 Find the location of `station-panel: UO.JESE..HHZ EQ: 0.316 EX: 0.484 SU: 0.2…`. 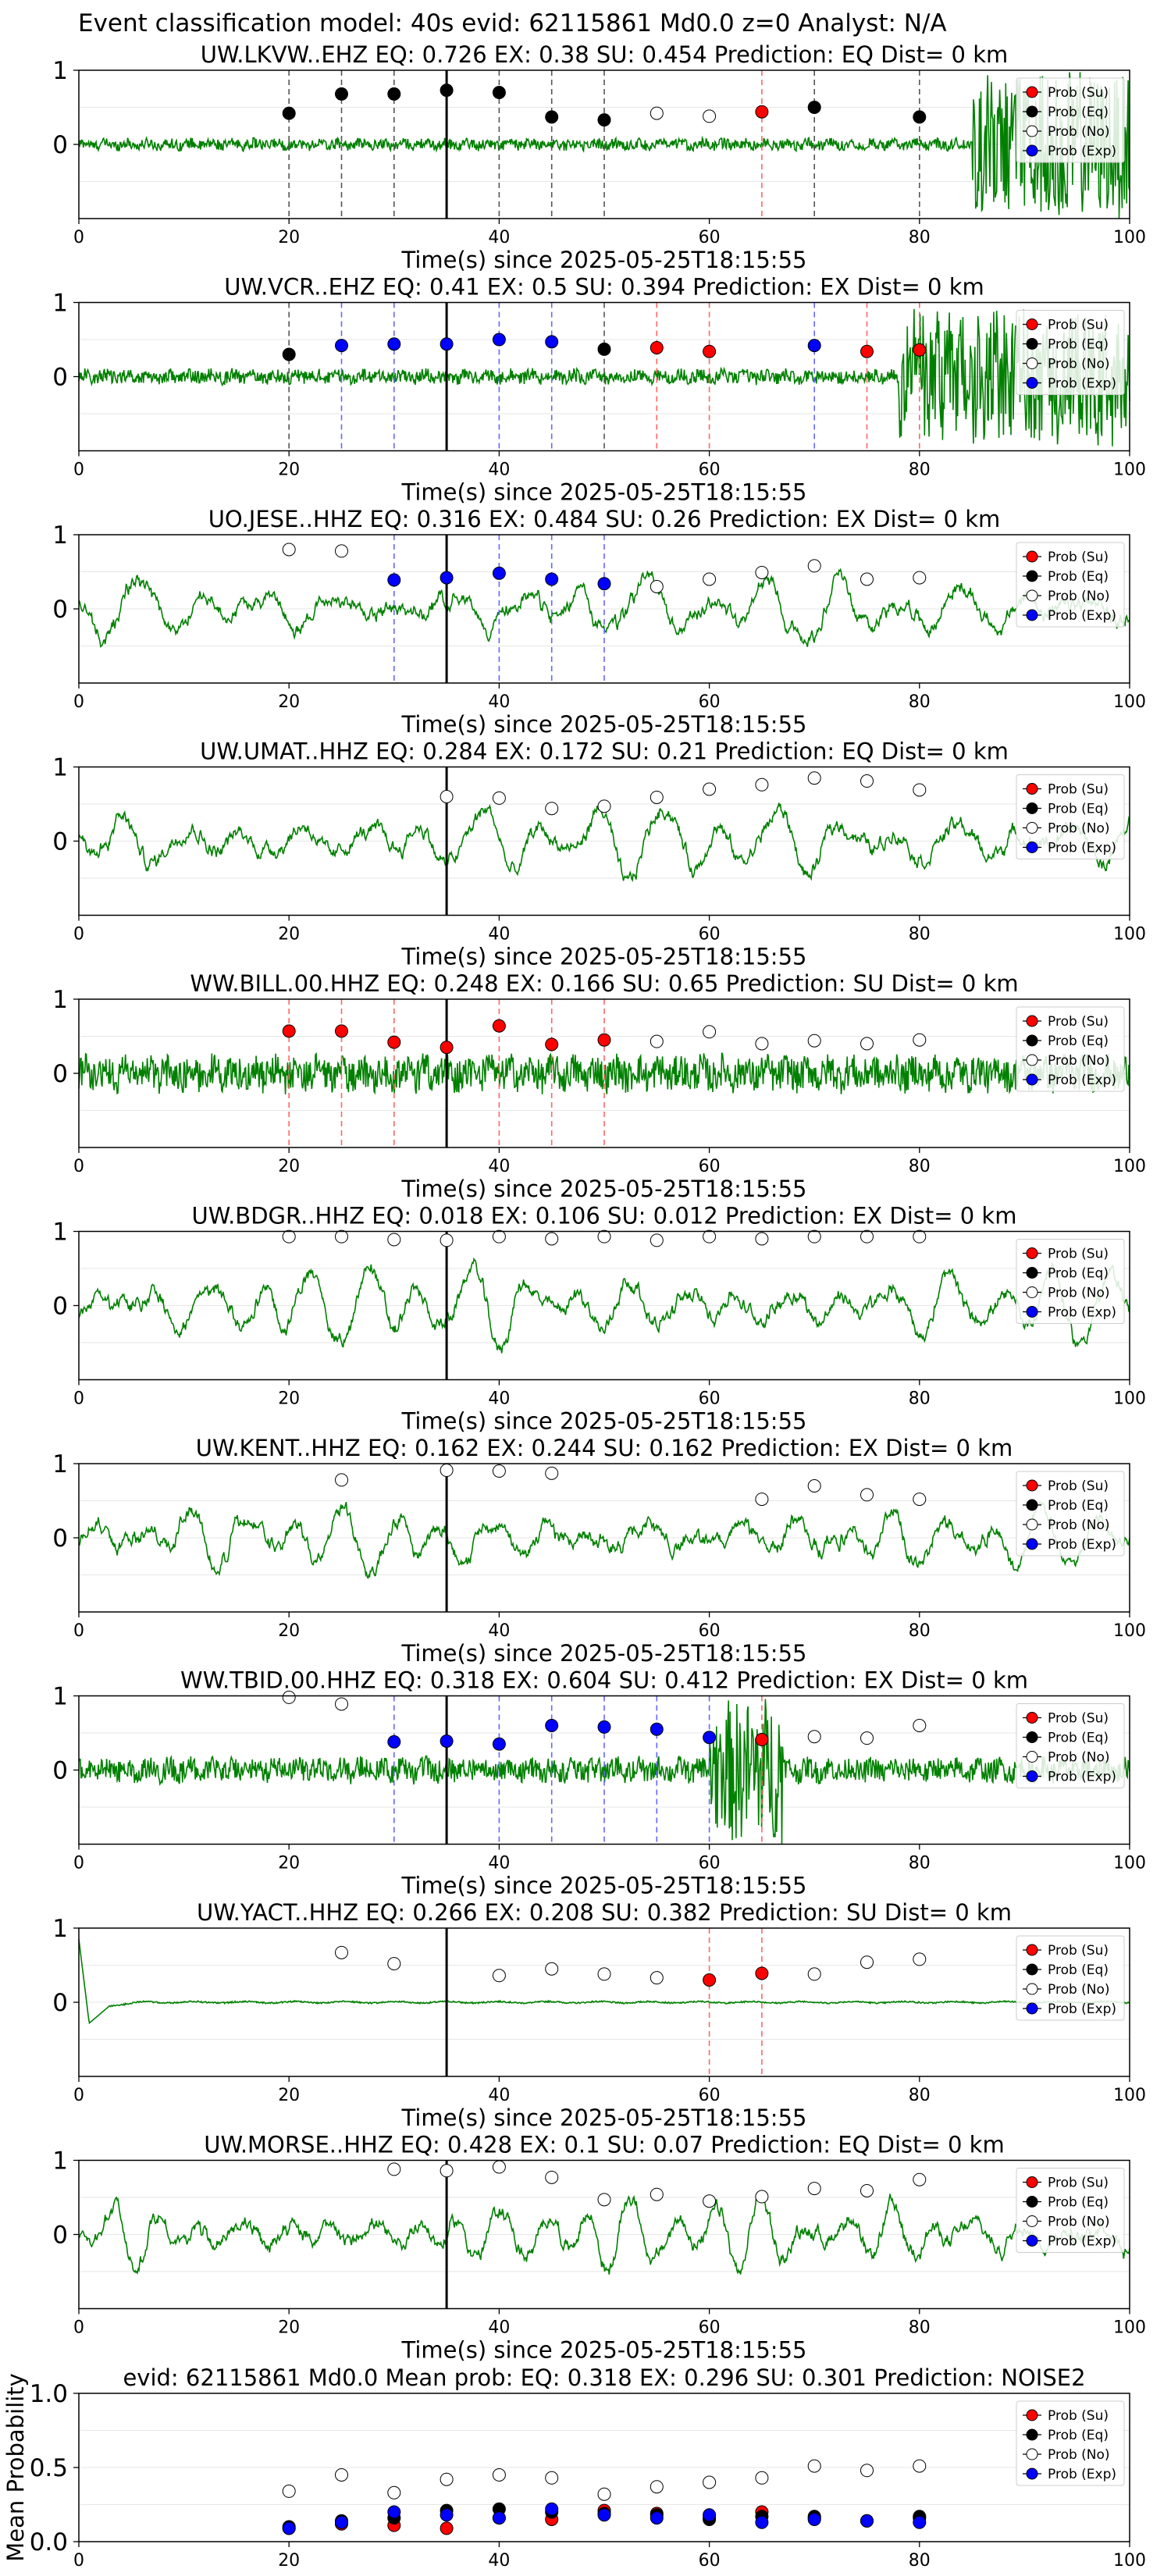

station-panel: UO.JESE..HHZ EQ: 0.316 EX: 0.484 SU: 0.2… is located at coordinates (599, 622).